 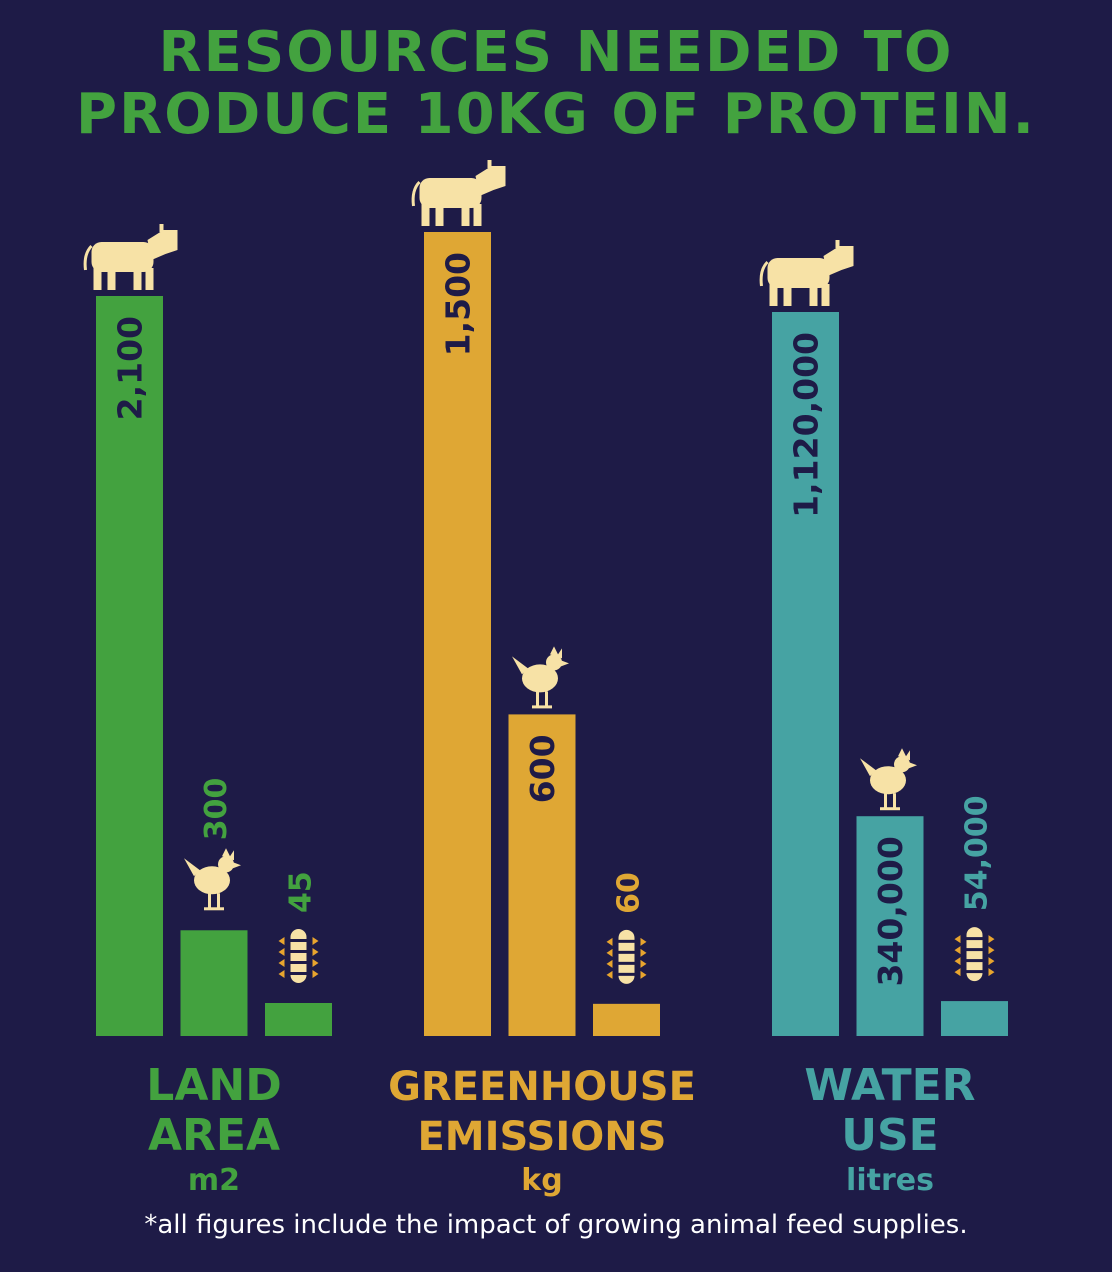 What do you see at coordinates (806, 425) in the screenshot?
I see `value-label: 1,120,000` at bounding box center [806, 425].